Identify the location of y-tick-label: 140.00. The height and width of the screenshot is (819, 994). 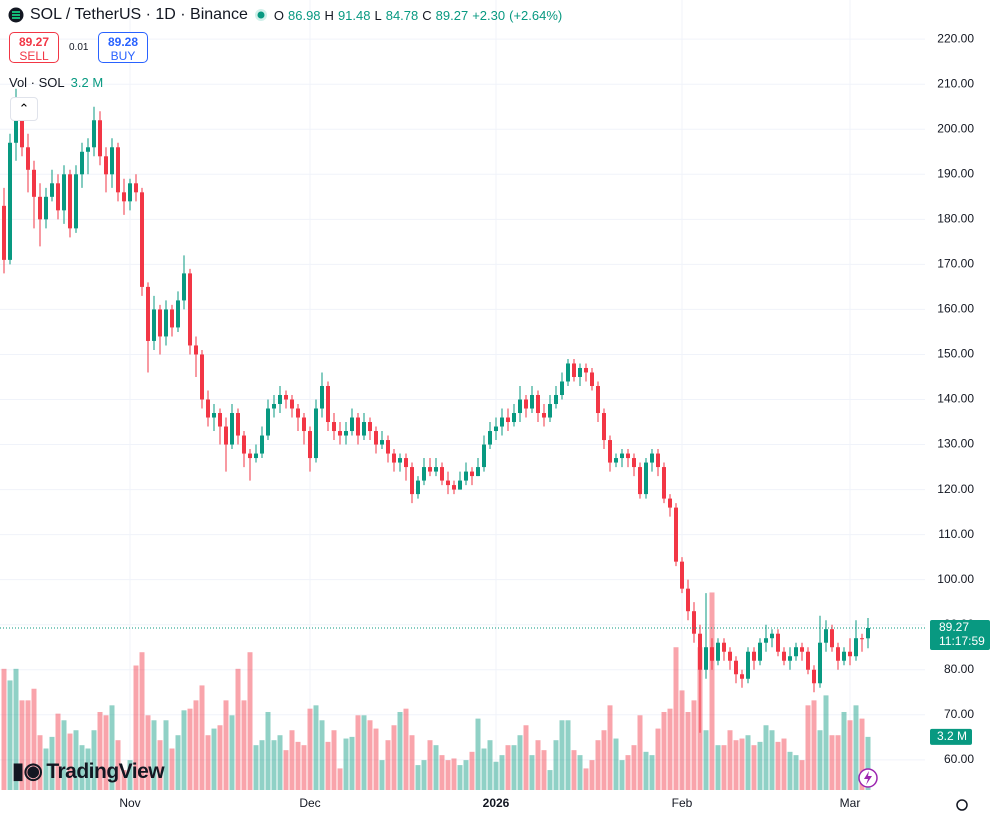
(955, 399).